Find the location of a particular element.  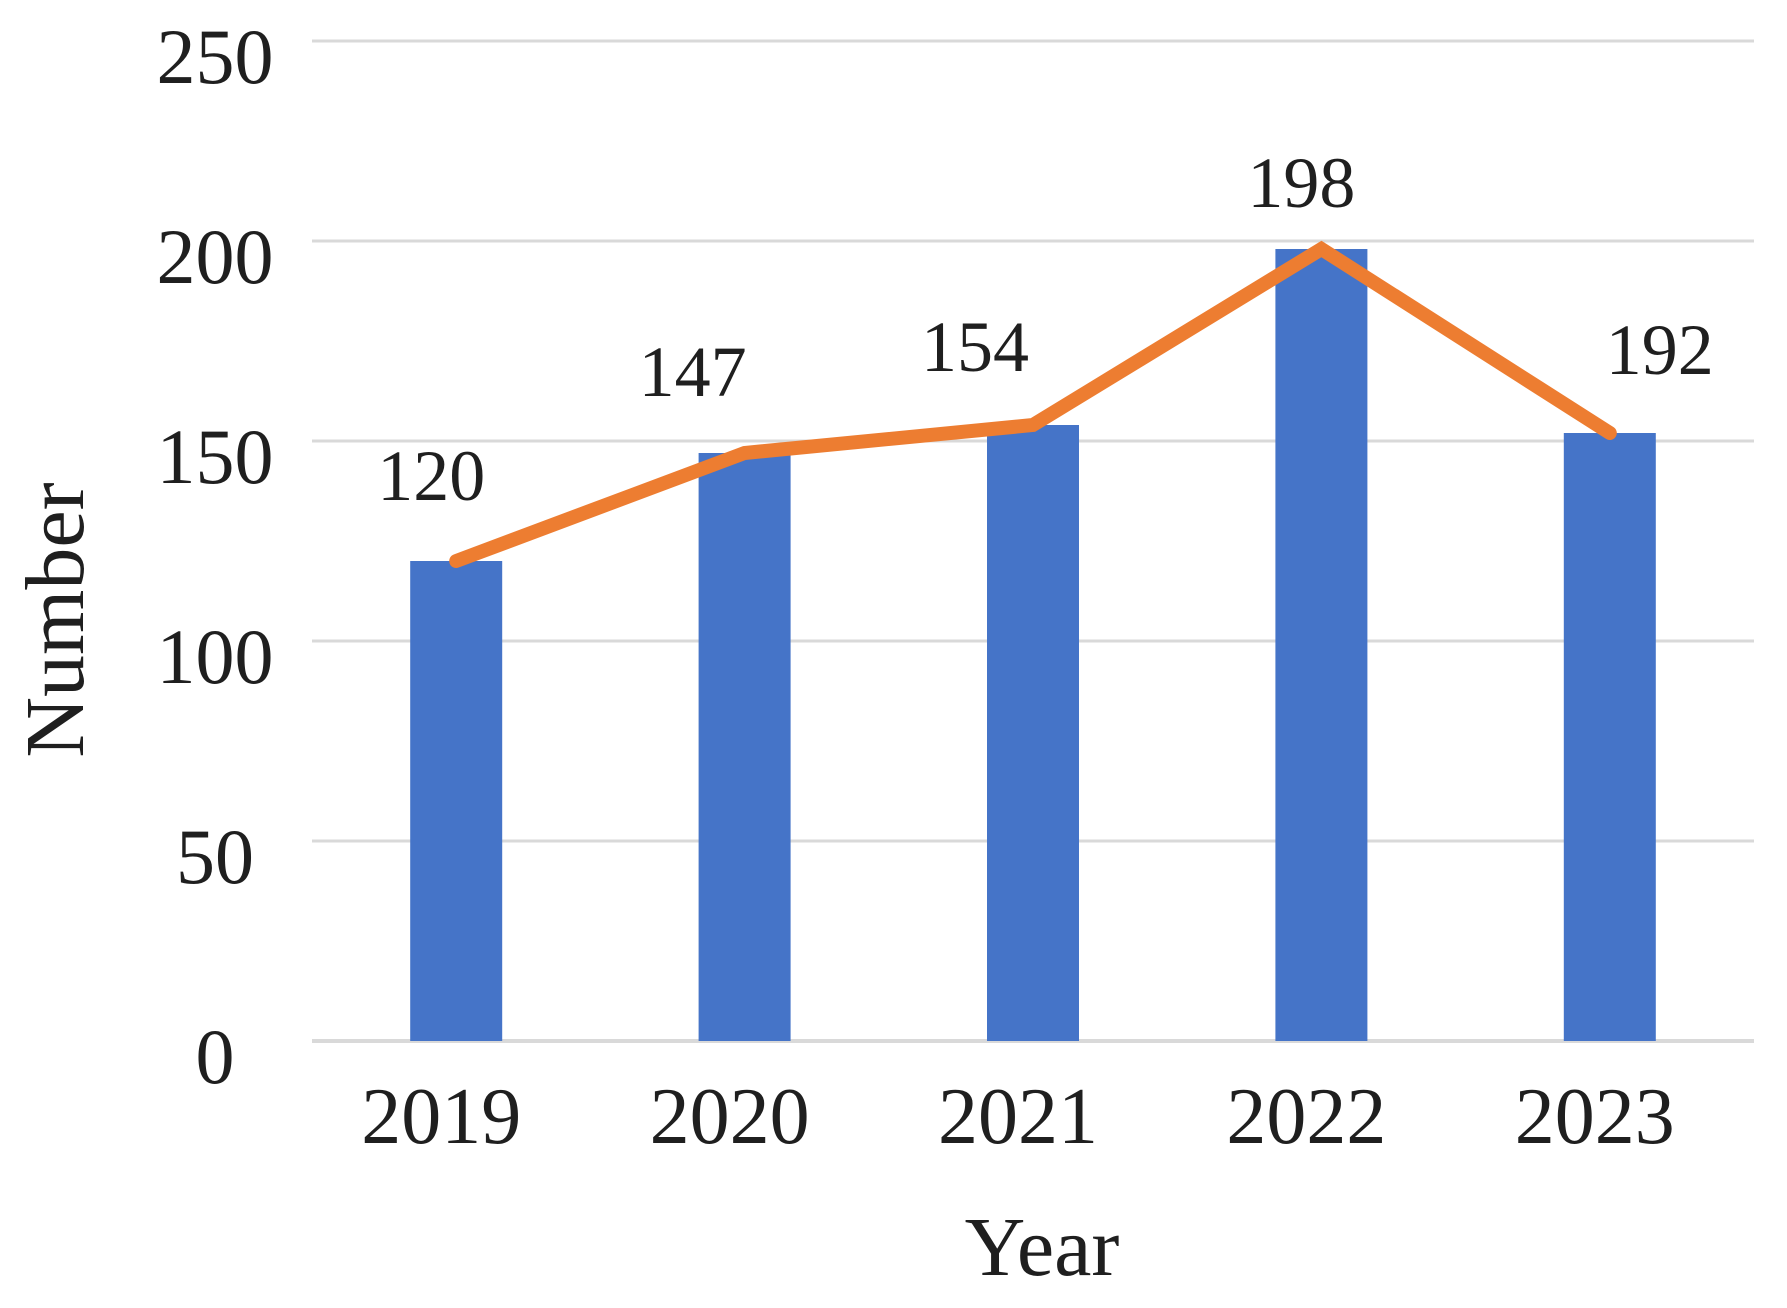

y-tick-label-0: 0 is located at coordinates (215, 1056).